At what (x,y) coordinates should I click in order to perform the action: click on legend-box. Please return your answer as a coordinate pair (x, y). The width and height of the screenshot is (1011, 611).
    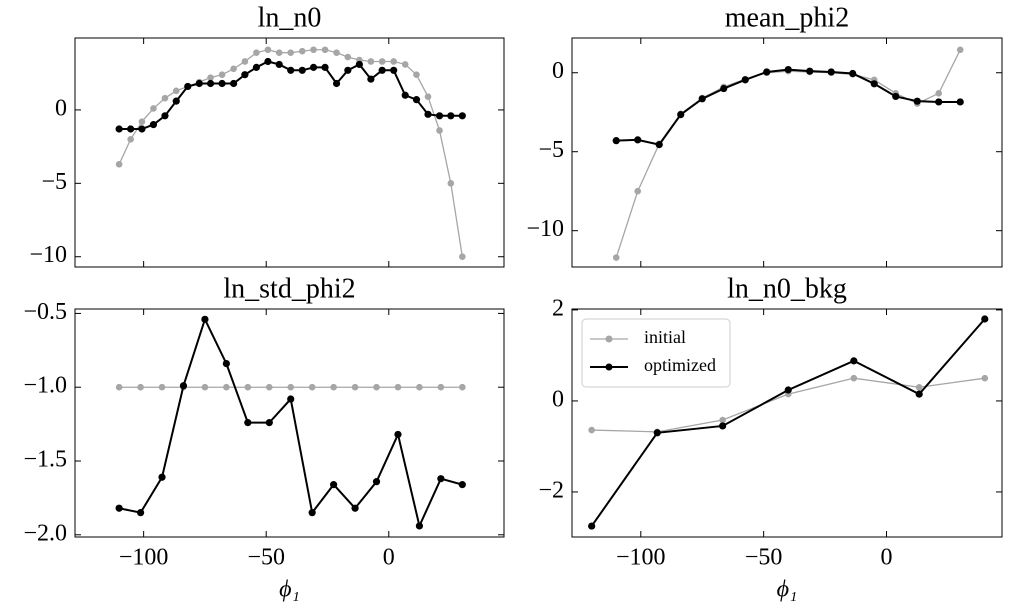
    Looking at the image, I should click on (656, 353).